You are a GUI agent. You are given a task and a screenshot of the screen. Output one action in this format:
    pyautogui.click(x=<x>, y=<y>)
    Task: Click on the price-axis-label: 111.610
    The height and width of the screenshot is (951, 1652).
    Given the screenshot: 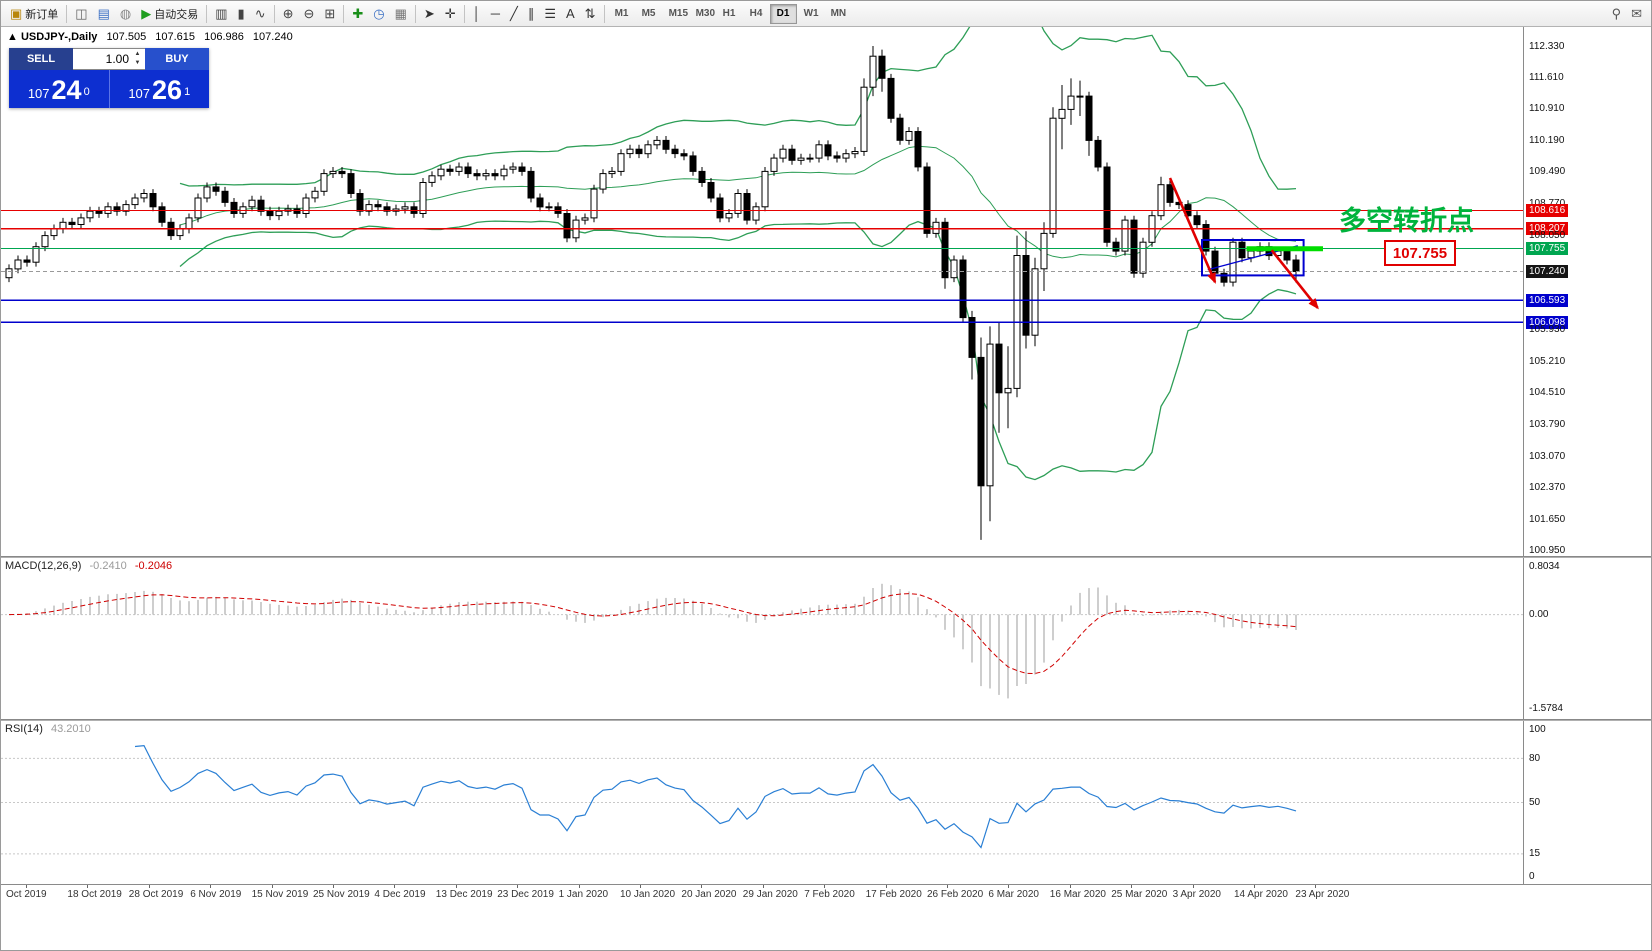 What is the action you would take?
    pyautogui.click(x=1546, y=78)
    